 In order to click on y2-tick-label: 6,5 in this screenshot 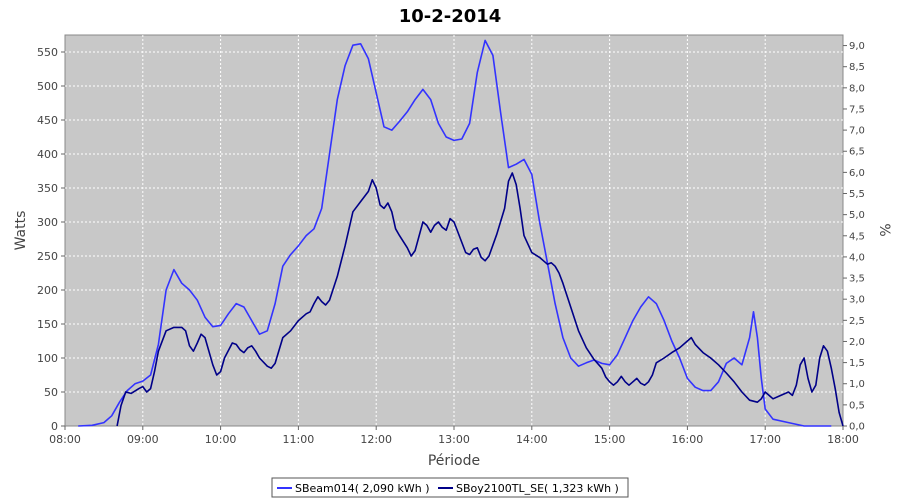, I will do `click(857, 152)`.